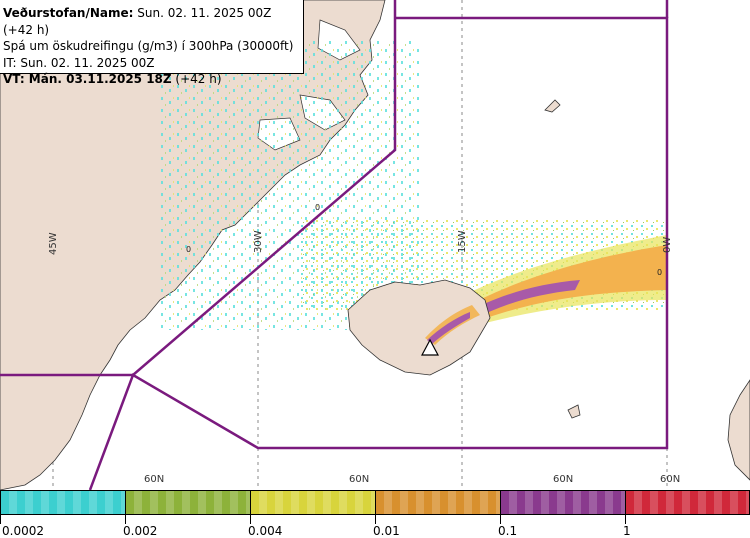 This screenshot has height=538, width=750. Describe the element at coordinates (265, 531) in the screenshot. I see `legend-label: 0.004` at that location.